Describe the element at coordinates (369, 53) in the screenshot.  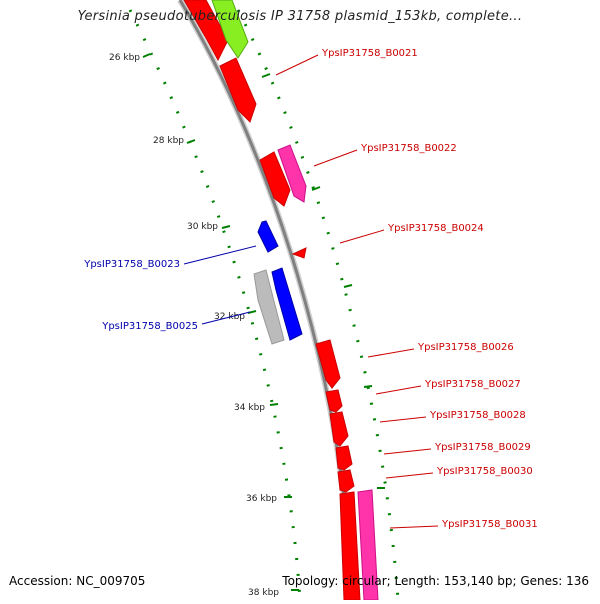
I see `label-b0021: YpsIP31758_B0021` at that location.